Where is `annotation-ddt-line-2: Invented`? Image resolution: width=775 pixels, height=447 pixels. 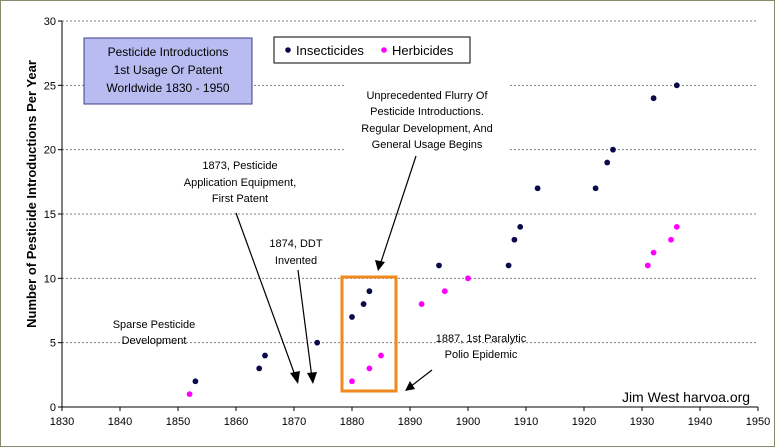 annotation-ddt-line-2: Invented is located at coordinates (296, 261).